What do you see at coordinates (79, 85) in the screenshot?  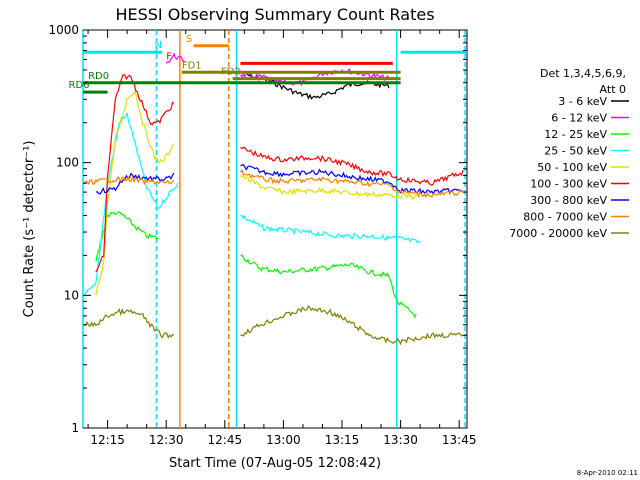 I see `flag-label: RD6` at bounding box center [79, 85].